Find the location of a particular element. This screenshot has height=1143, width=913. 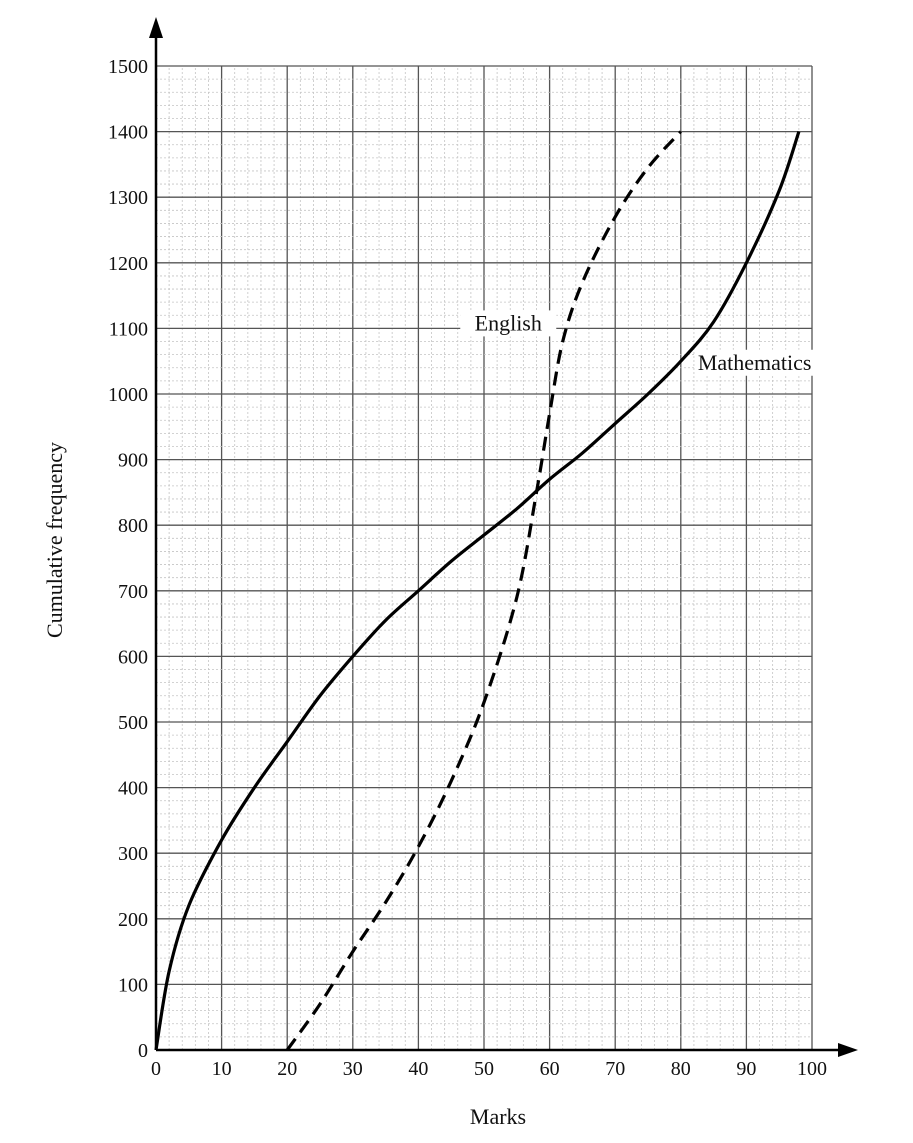

y-axis-arrow is located at coordinates (156, 27).